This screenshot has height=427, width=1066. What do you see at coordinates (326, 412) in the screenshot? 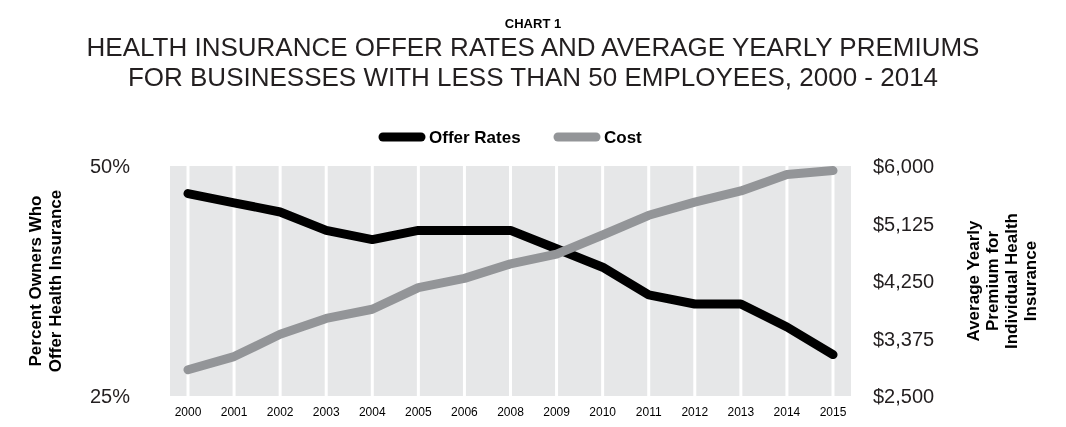
I see `x-tick-label: 2003` at bounding box center [326, 412].